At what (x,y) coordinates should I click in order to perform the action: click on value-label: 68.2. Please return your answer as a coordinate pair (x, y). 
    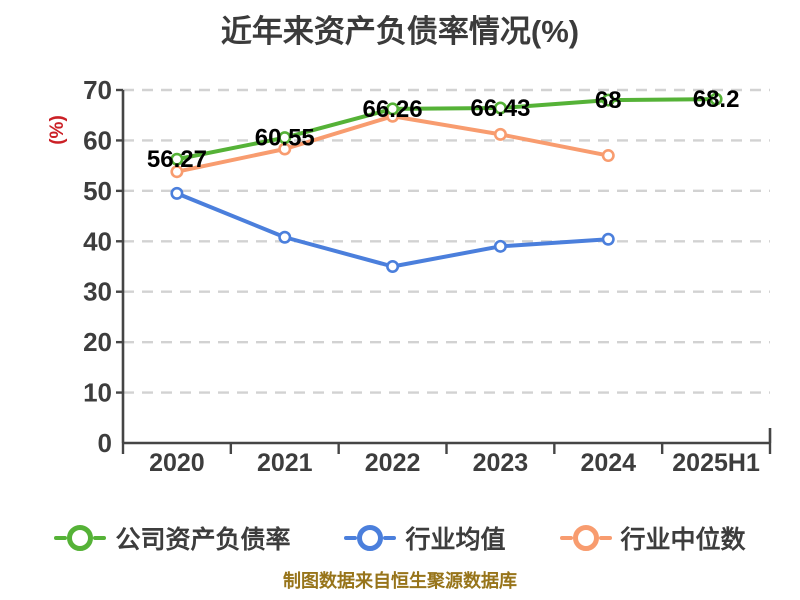
    Looking at the image, I should click on (716, 99).